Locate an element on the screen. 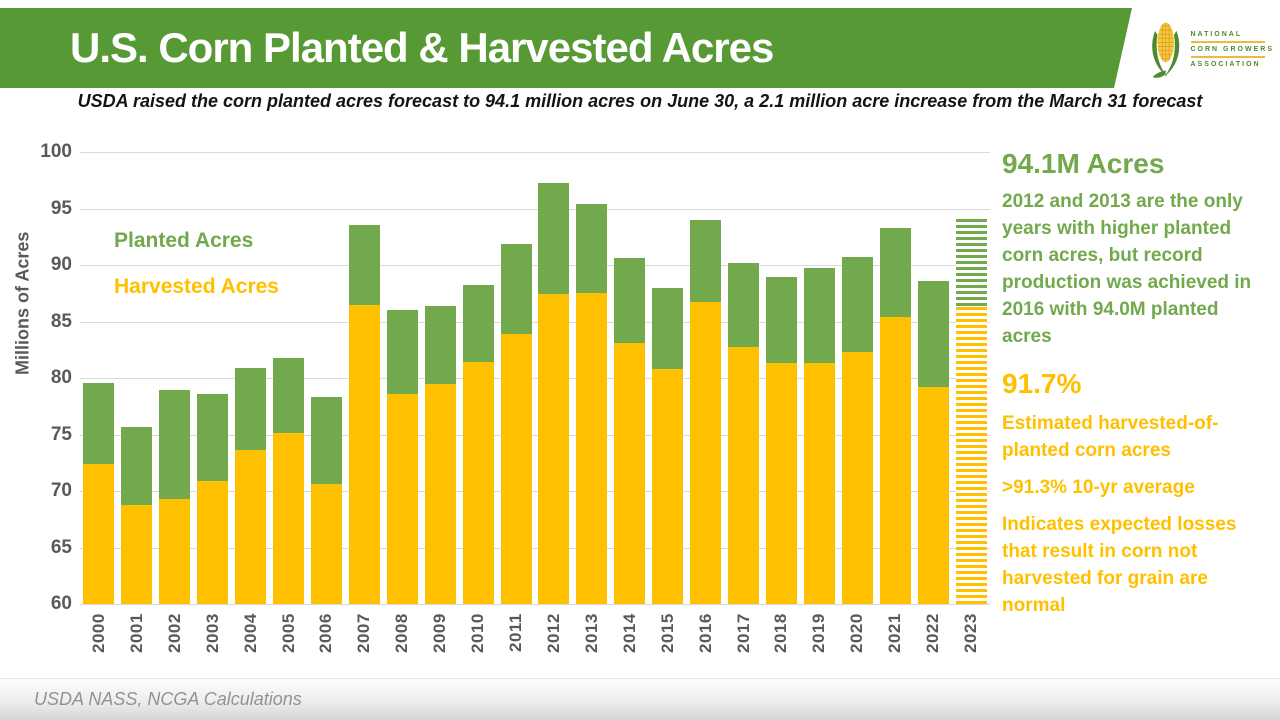 Image resolution: width=1280 pixels, height=720 pixels. logo-text: NATIONAL CORN GROWERS ASSOCIATION is located at coordinates (1232, 49).